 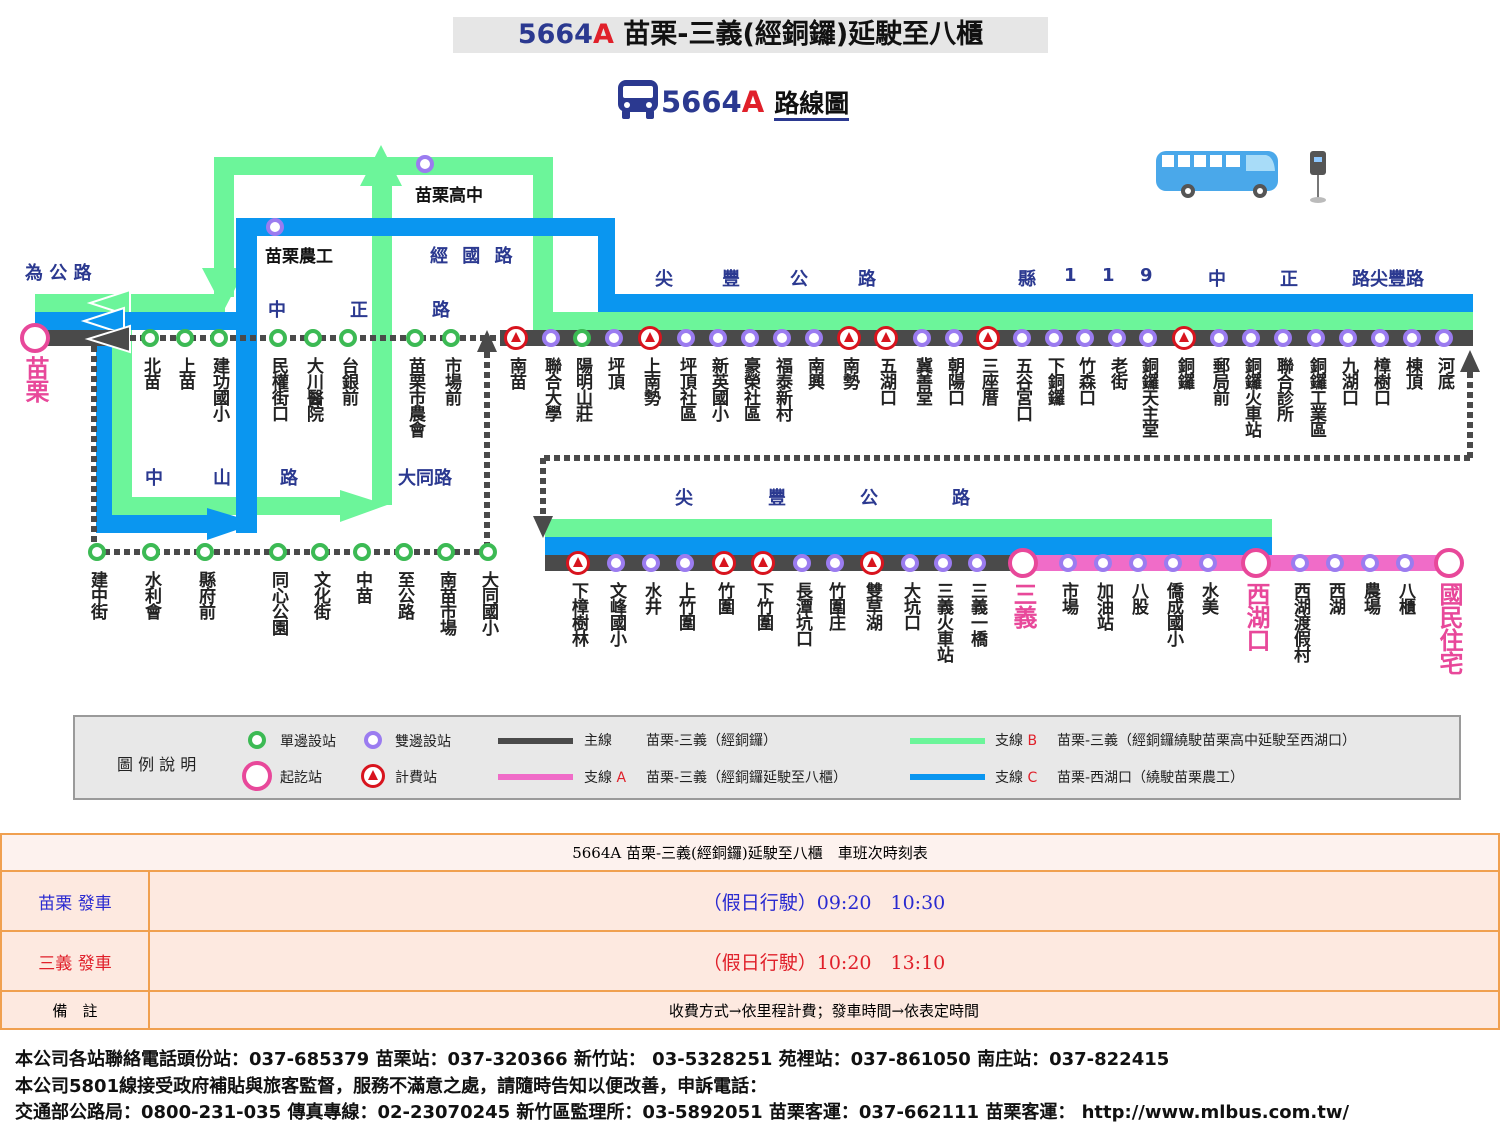 I want to click on station-label: 國民住宅, so click(x=1449, y=628).